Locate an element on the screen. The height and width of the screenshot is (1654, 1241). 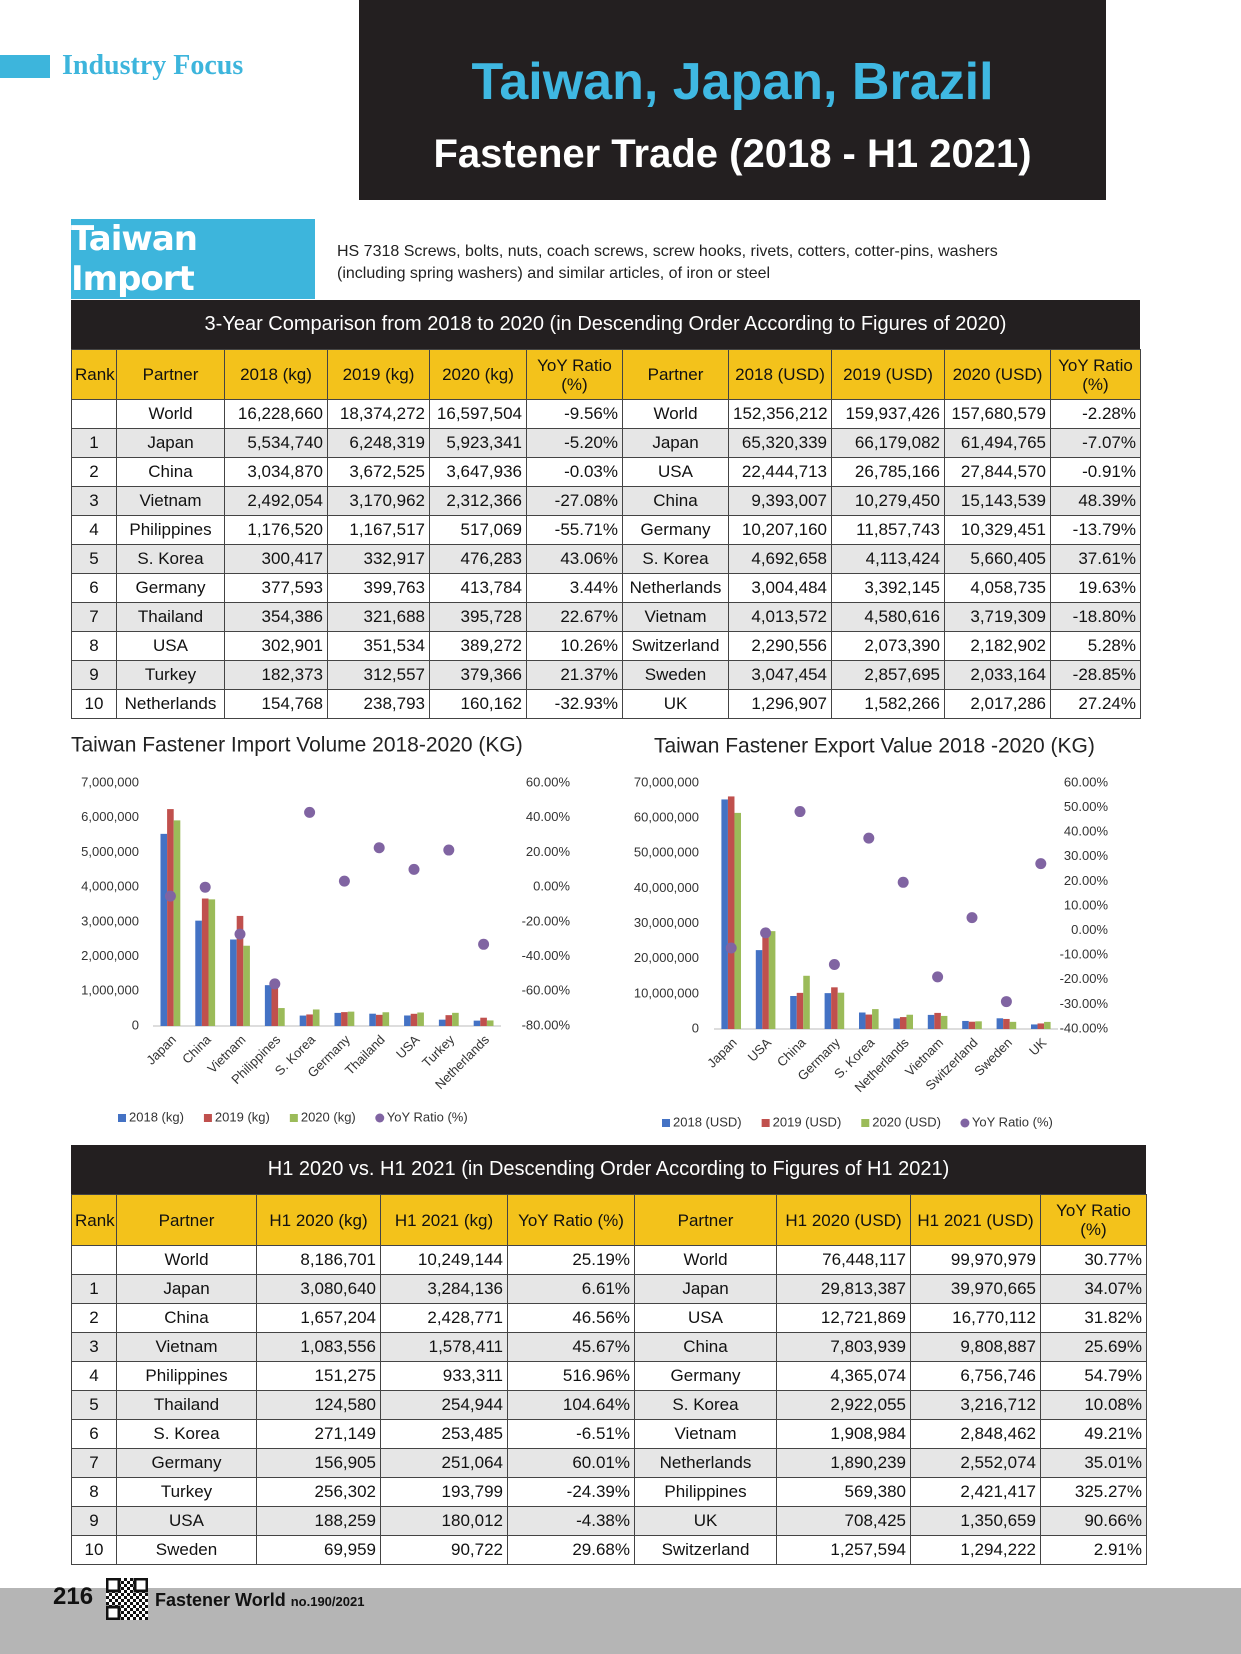
cell: 2,290,556 is located at coordinates (780, 646).